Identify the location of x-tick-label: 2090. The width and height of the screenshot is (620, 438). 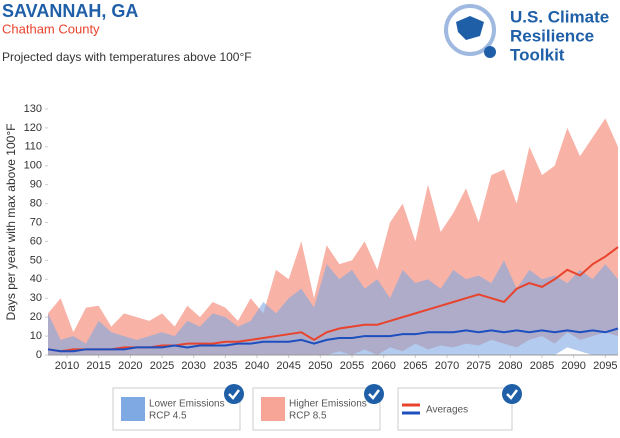
(573, 366).